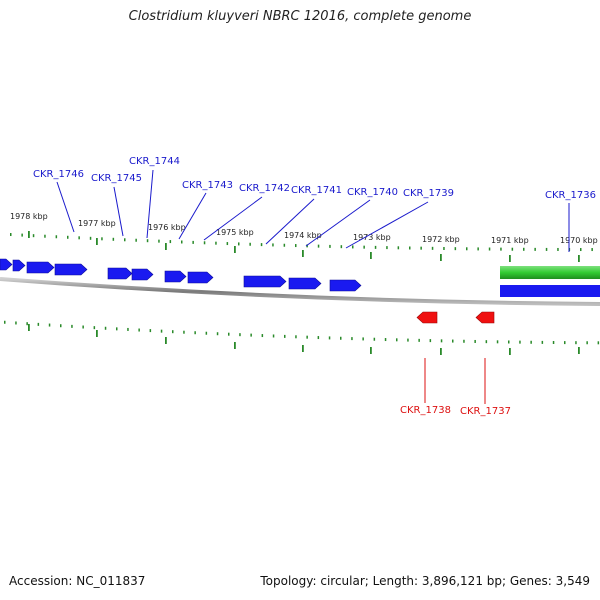 Image resolution: width=600 pixels, height=600 pixels. I want to click on forward-gene-label: CKR_1742, so click(264, 188).